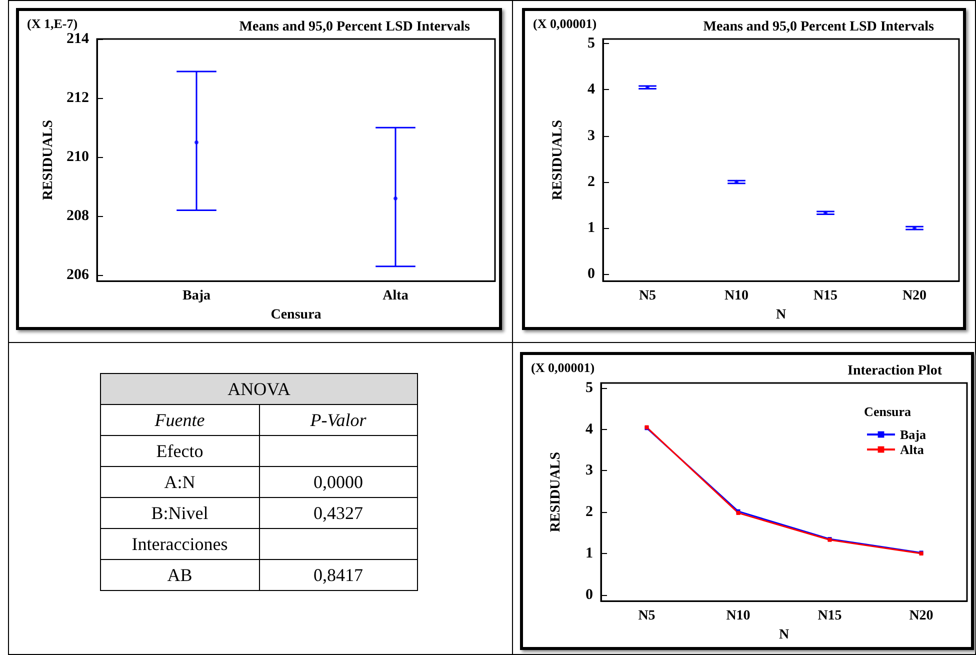  Describe the element at coordinates (296, 315) in the screenshot. I see `x-axis-title: Censura` at that location.